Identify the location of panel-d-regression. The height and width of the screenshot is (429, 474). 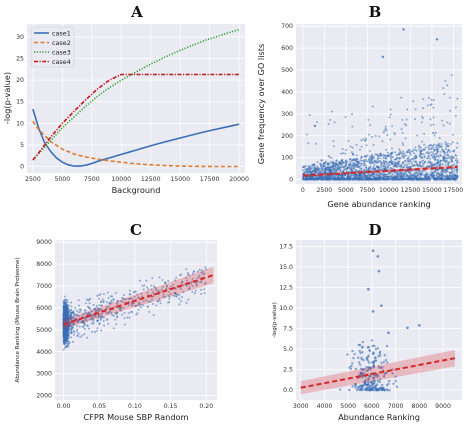
(378, 372).